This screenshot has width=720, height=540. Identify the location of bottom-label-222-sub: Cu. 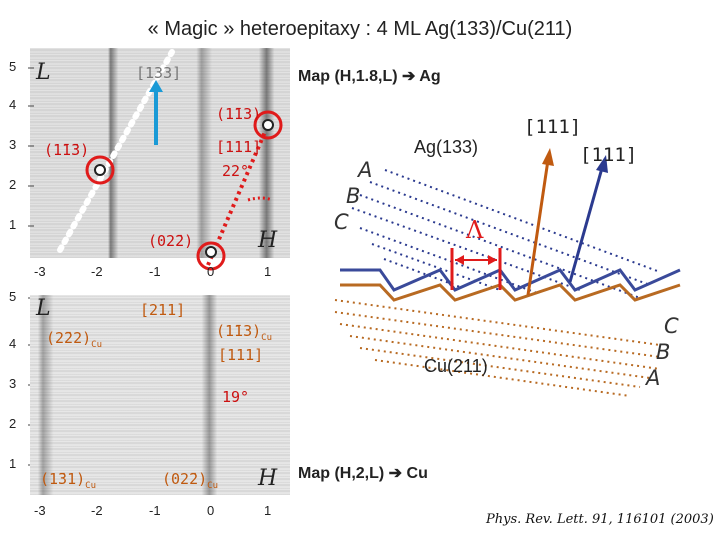
(96, 345).